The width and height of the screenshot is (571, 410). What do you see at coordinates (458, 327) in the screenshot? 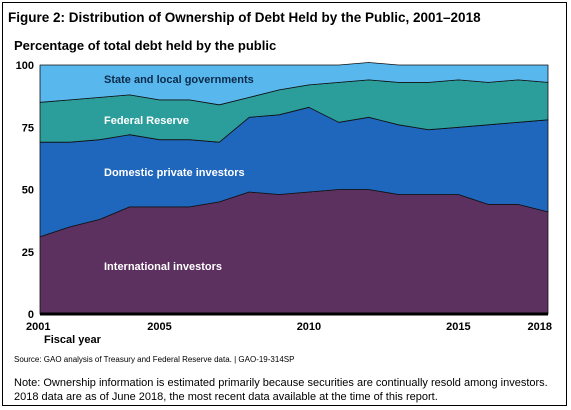
I see `x-tick-label: 2015` at bounding box center [458, 327].